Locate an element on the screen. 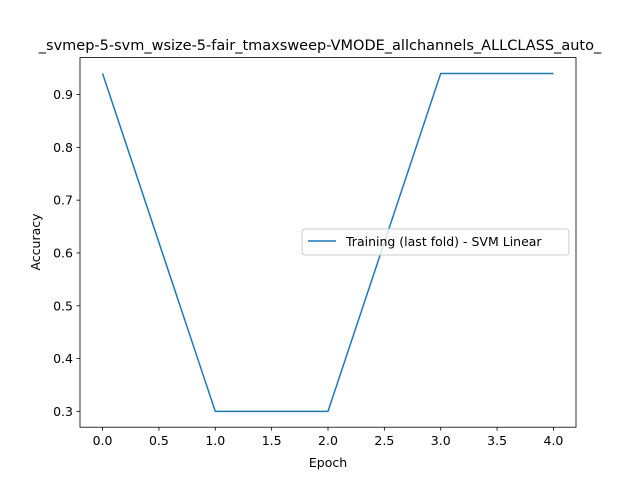 Image resolution: width=640 pixels, height=480 pixels. x-tick-label: 1.0 is located at coordinates (215, 440).